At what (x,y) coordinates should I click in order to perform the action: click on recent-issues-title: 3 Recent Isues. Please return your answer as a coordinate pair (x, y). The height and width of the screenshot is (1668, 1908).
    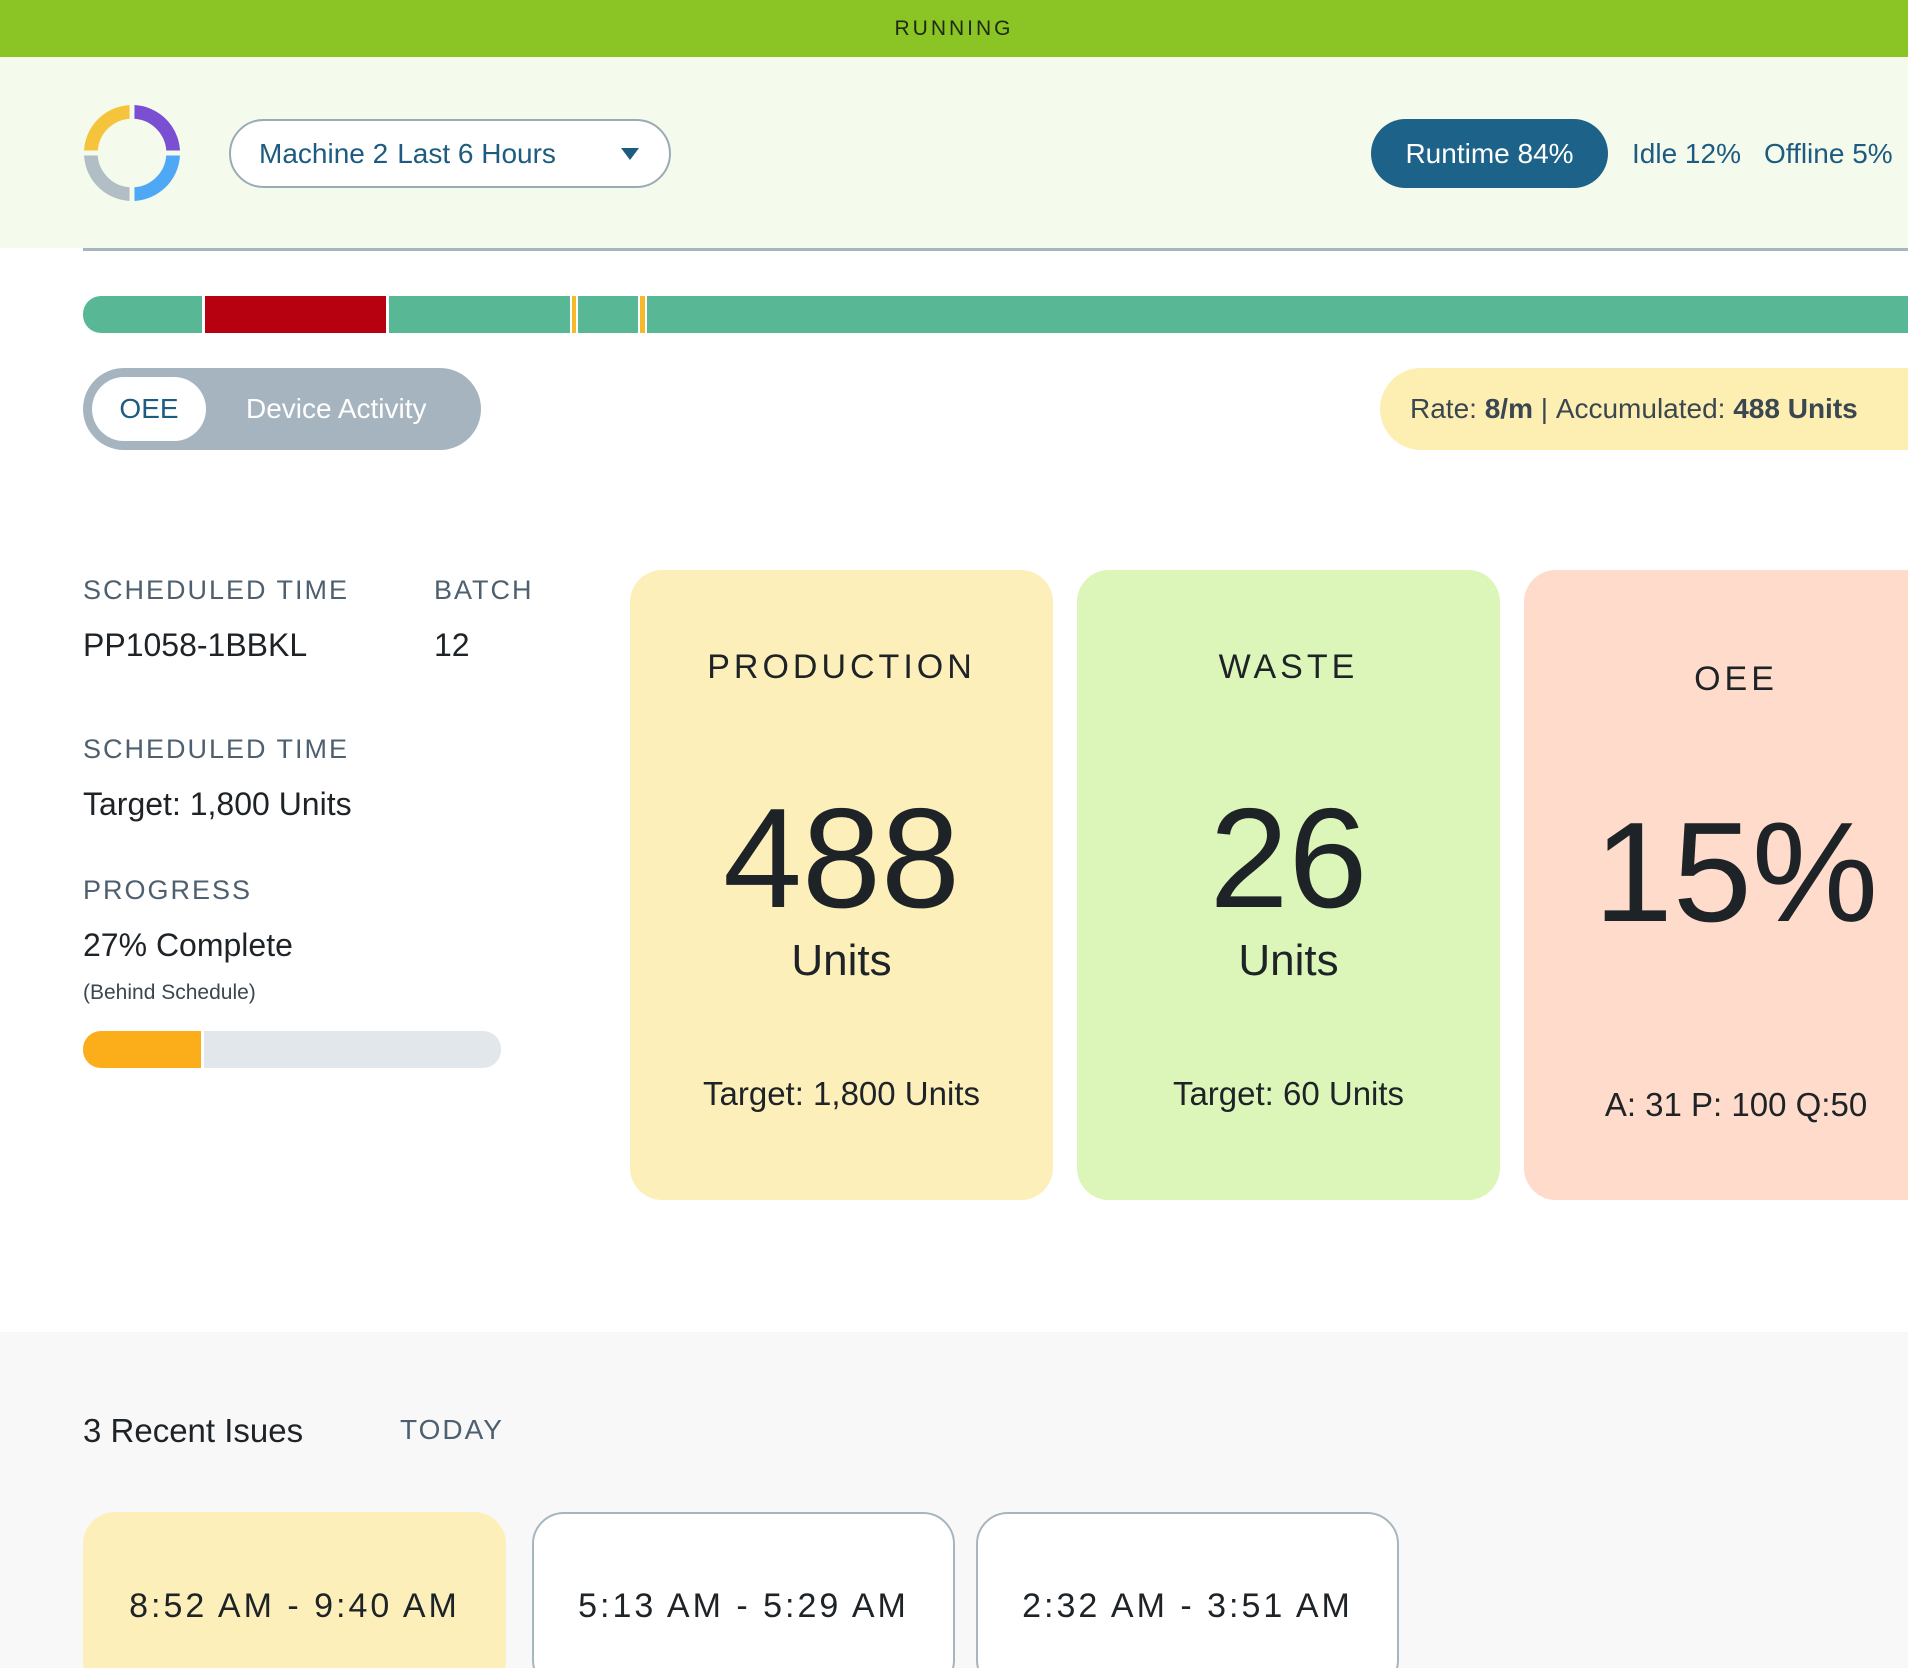
    Looking at the image, I should click on (193, 1430).